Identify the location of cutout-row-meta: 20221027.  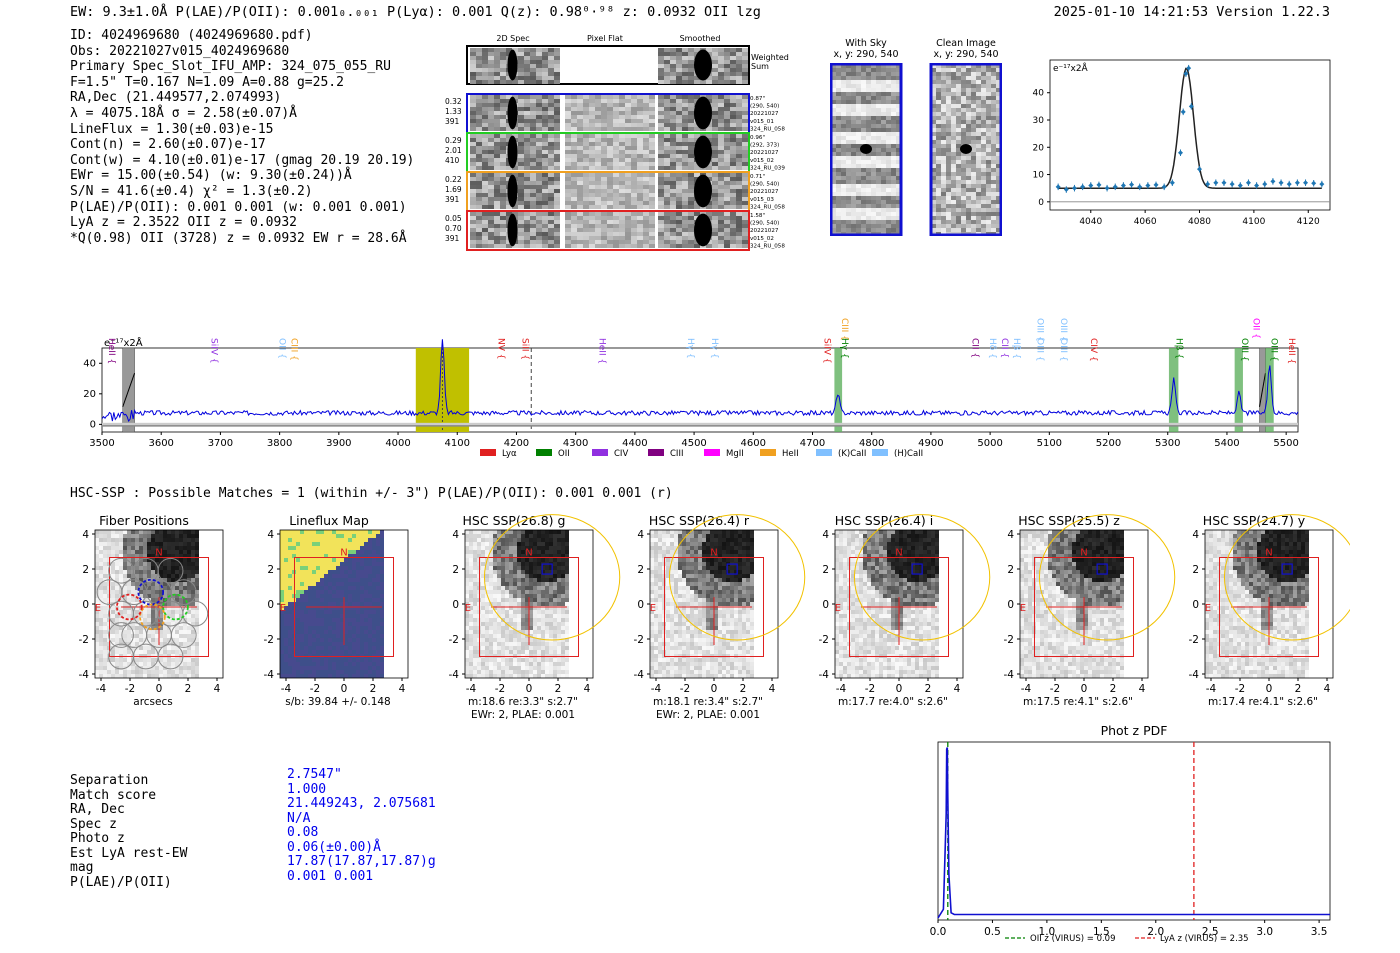
(764, 114).